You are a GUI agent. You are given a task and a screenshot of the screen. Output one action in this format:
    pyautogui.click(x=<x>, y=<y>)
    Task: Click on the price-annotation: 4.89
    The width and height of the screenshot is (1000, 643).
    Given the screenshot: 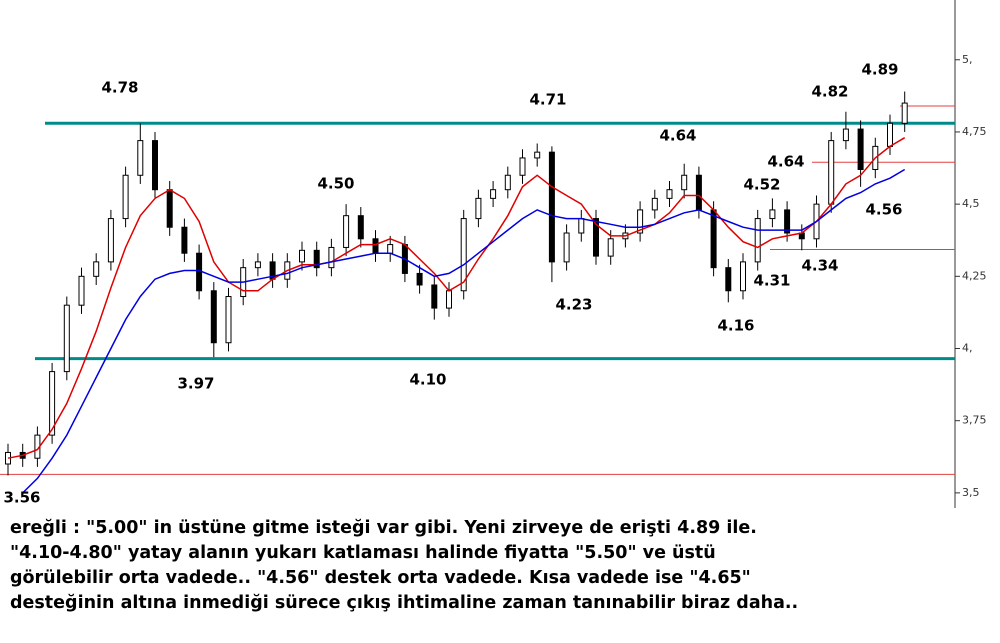 What is the action you would take?
    pyautogui.click(x=879, y=70)
    